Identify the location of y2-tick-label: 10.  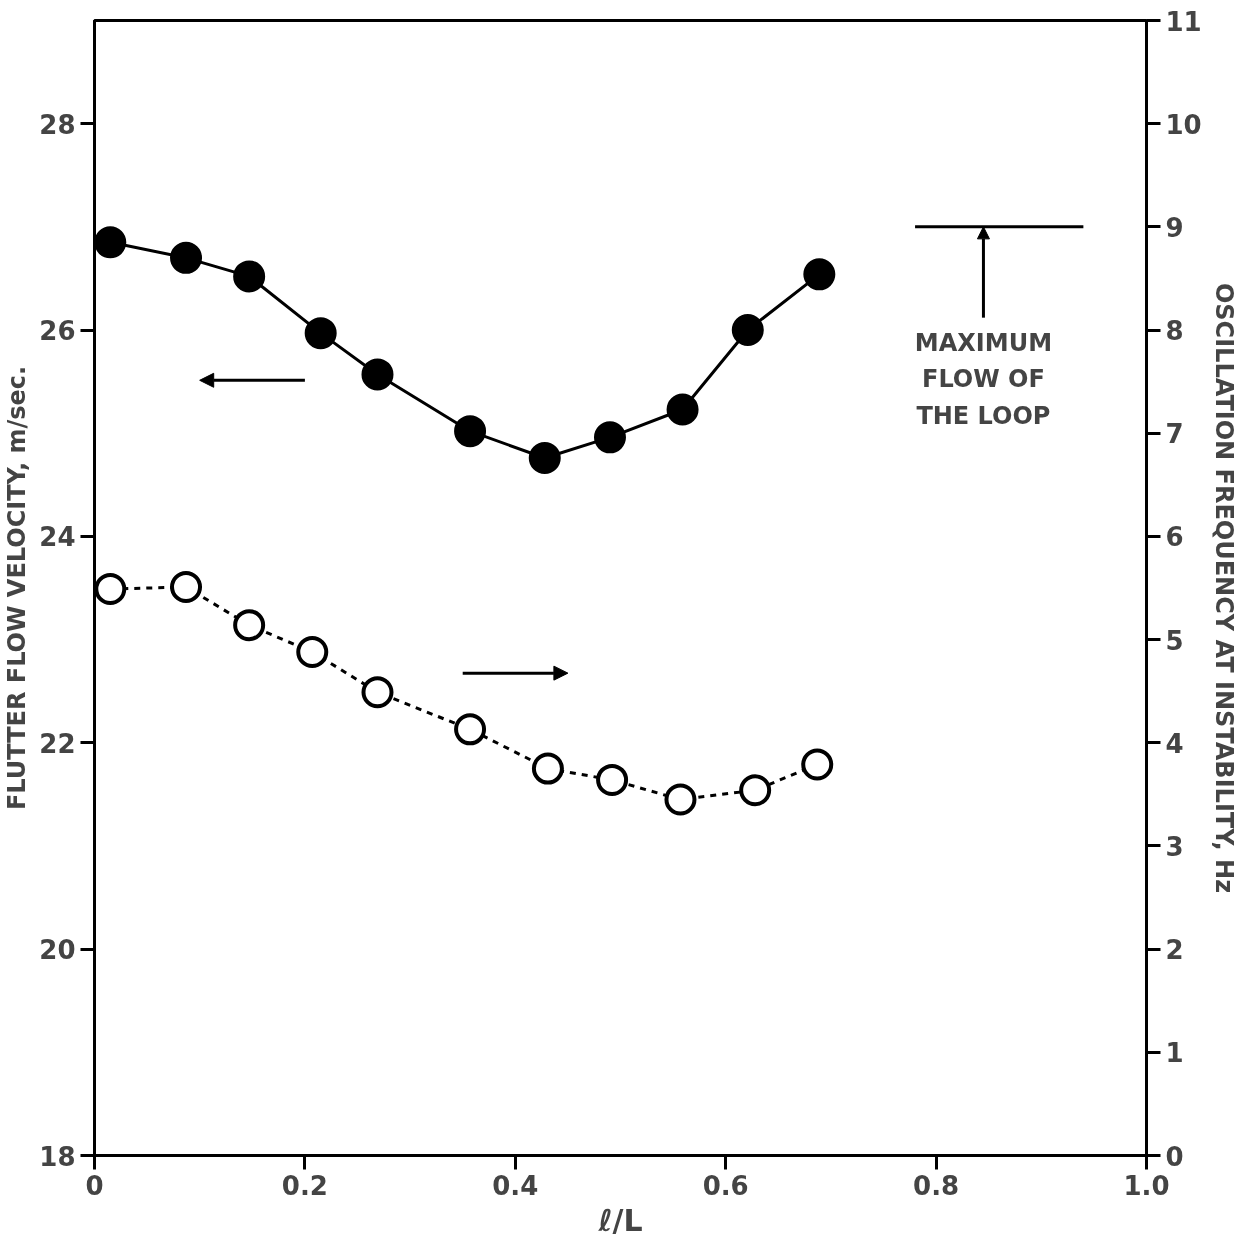
(1183, 124).